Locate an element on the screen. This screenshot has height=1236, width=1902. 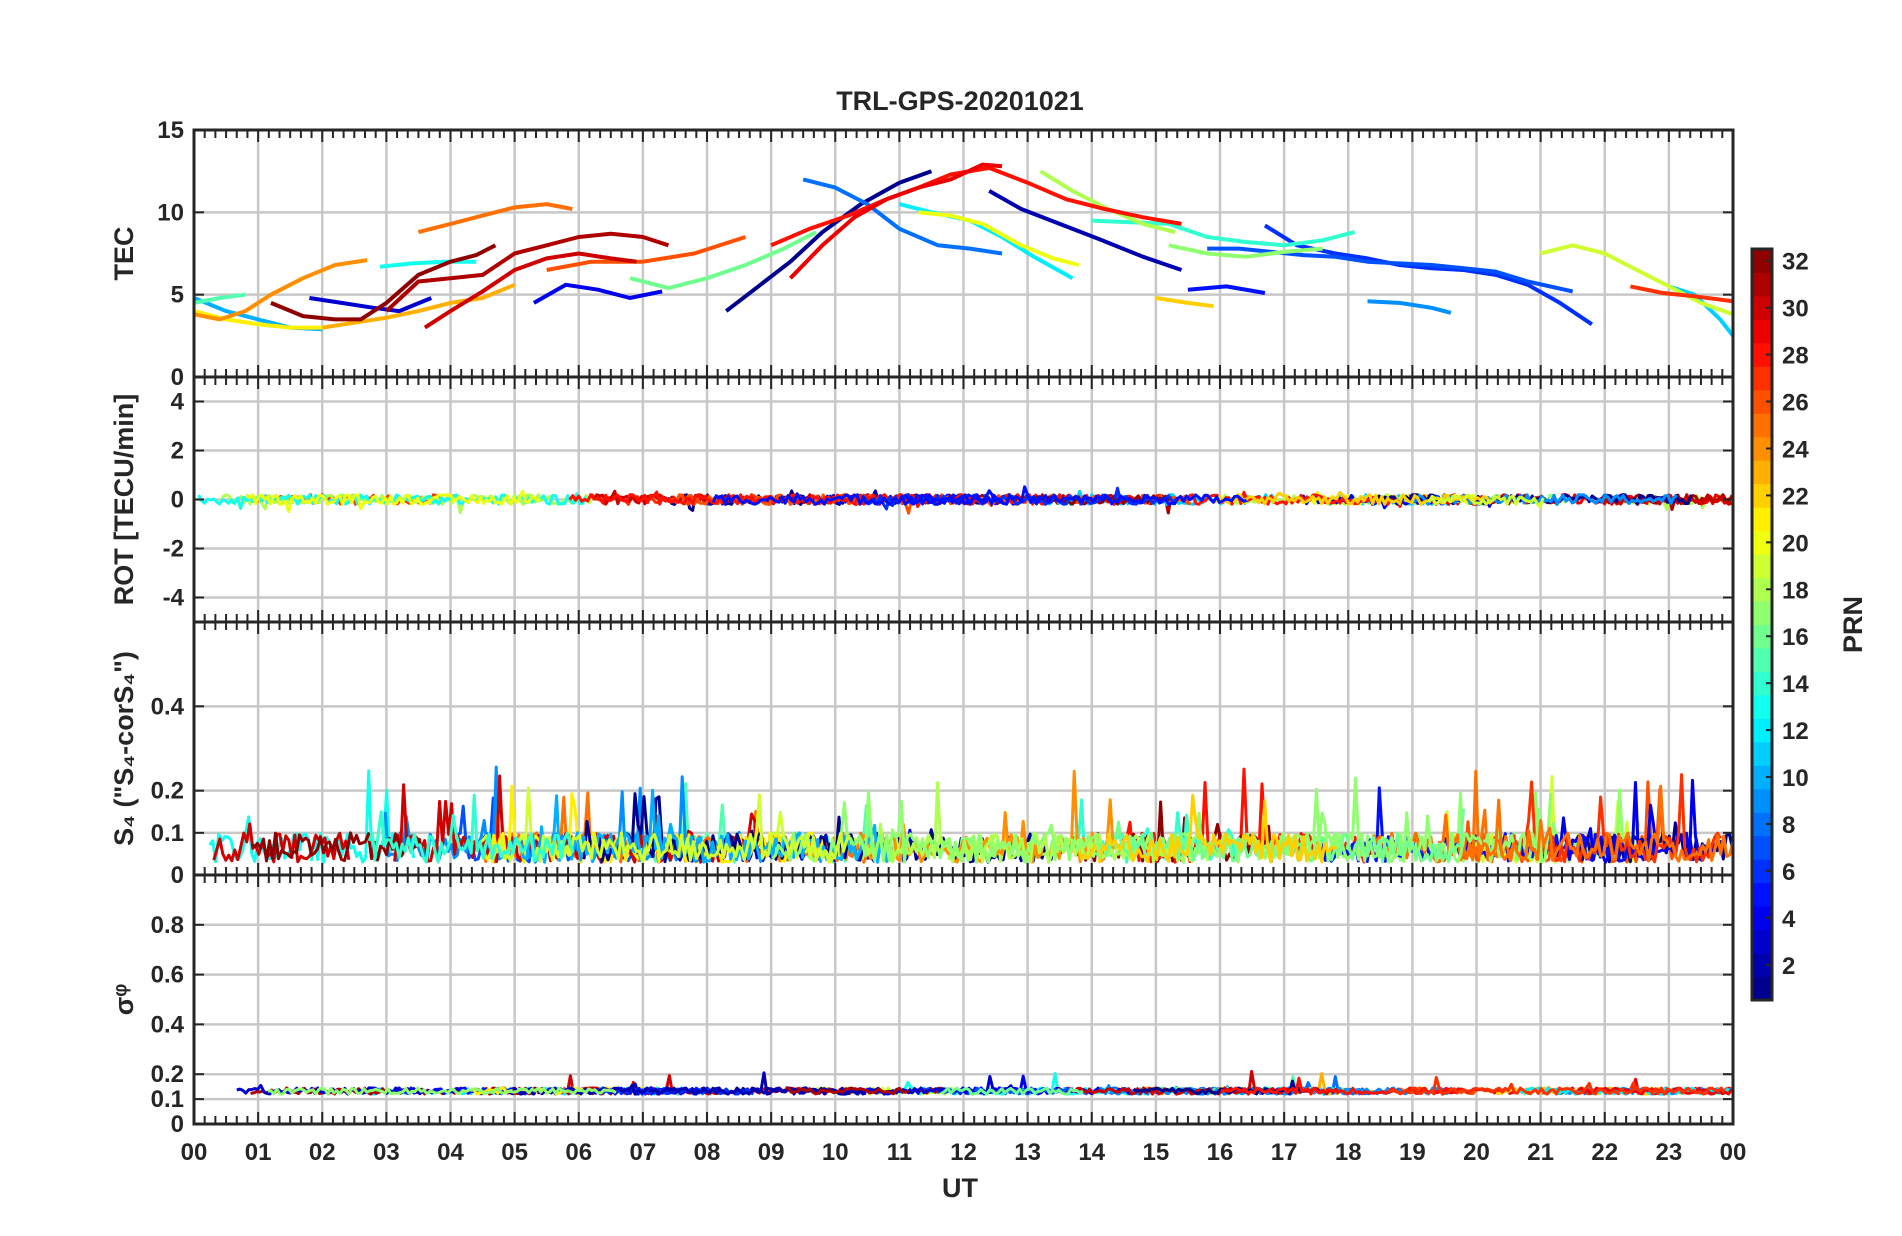
colorbar-tick-label: 32 is located at coordinates (1795, 262).